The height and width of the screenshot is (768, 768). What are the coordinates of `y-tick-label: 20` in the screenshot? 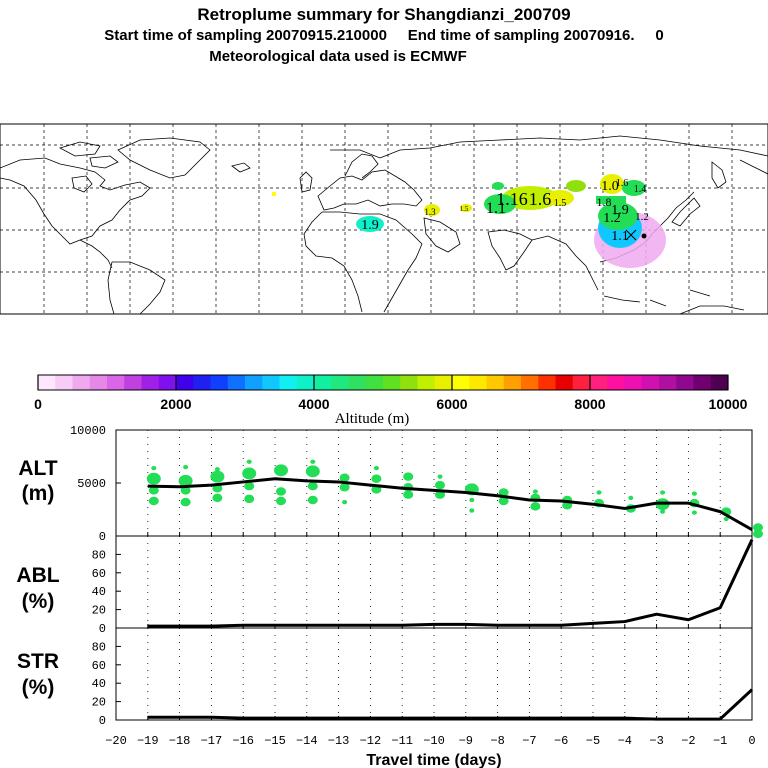 It's located at (99, 703).